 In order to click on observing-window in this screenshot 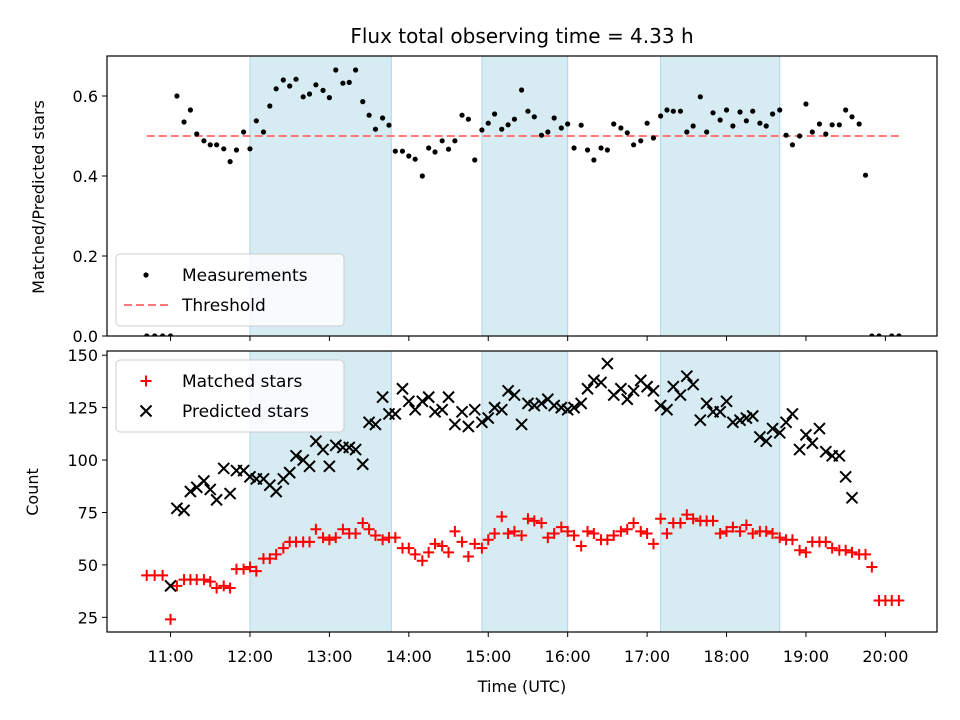, I will do `click(720, 491)`.